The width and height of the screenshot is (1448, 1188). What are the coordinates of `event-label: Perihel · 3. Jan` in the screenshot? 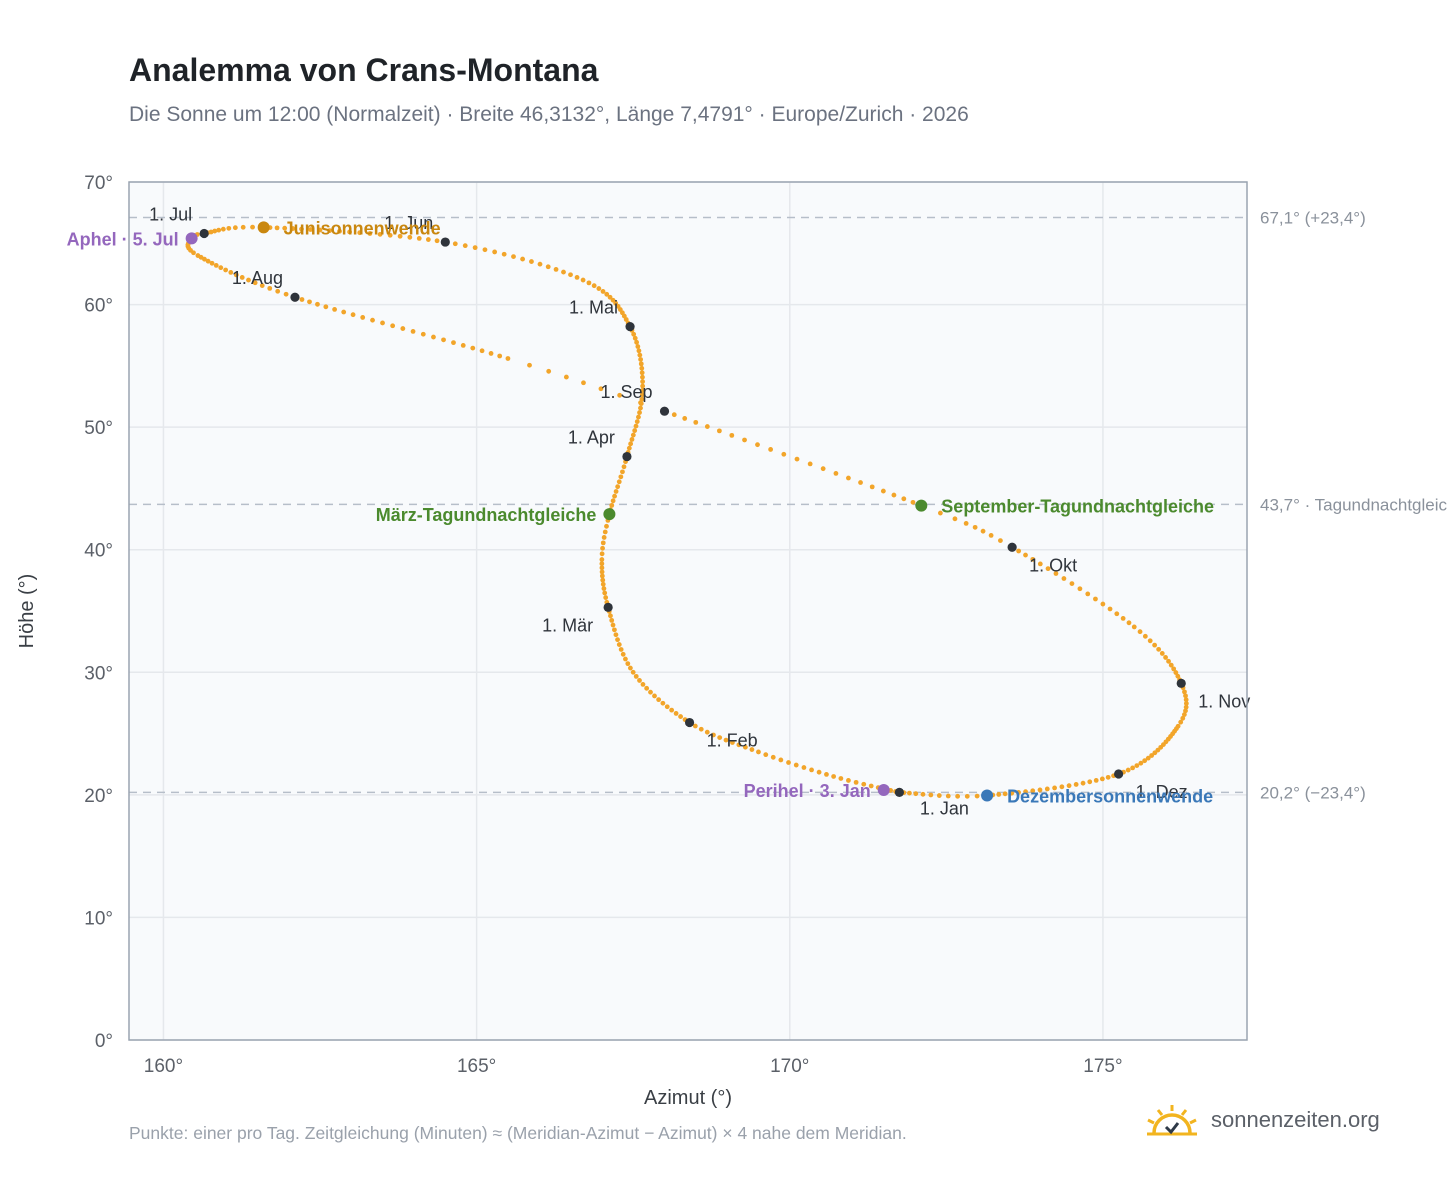 It's located at (807, 791).